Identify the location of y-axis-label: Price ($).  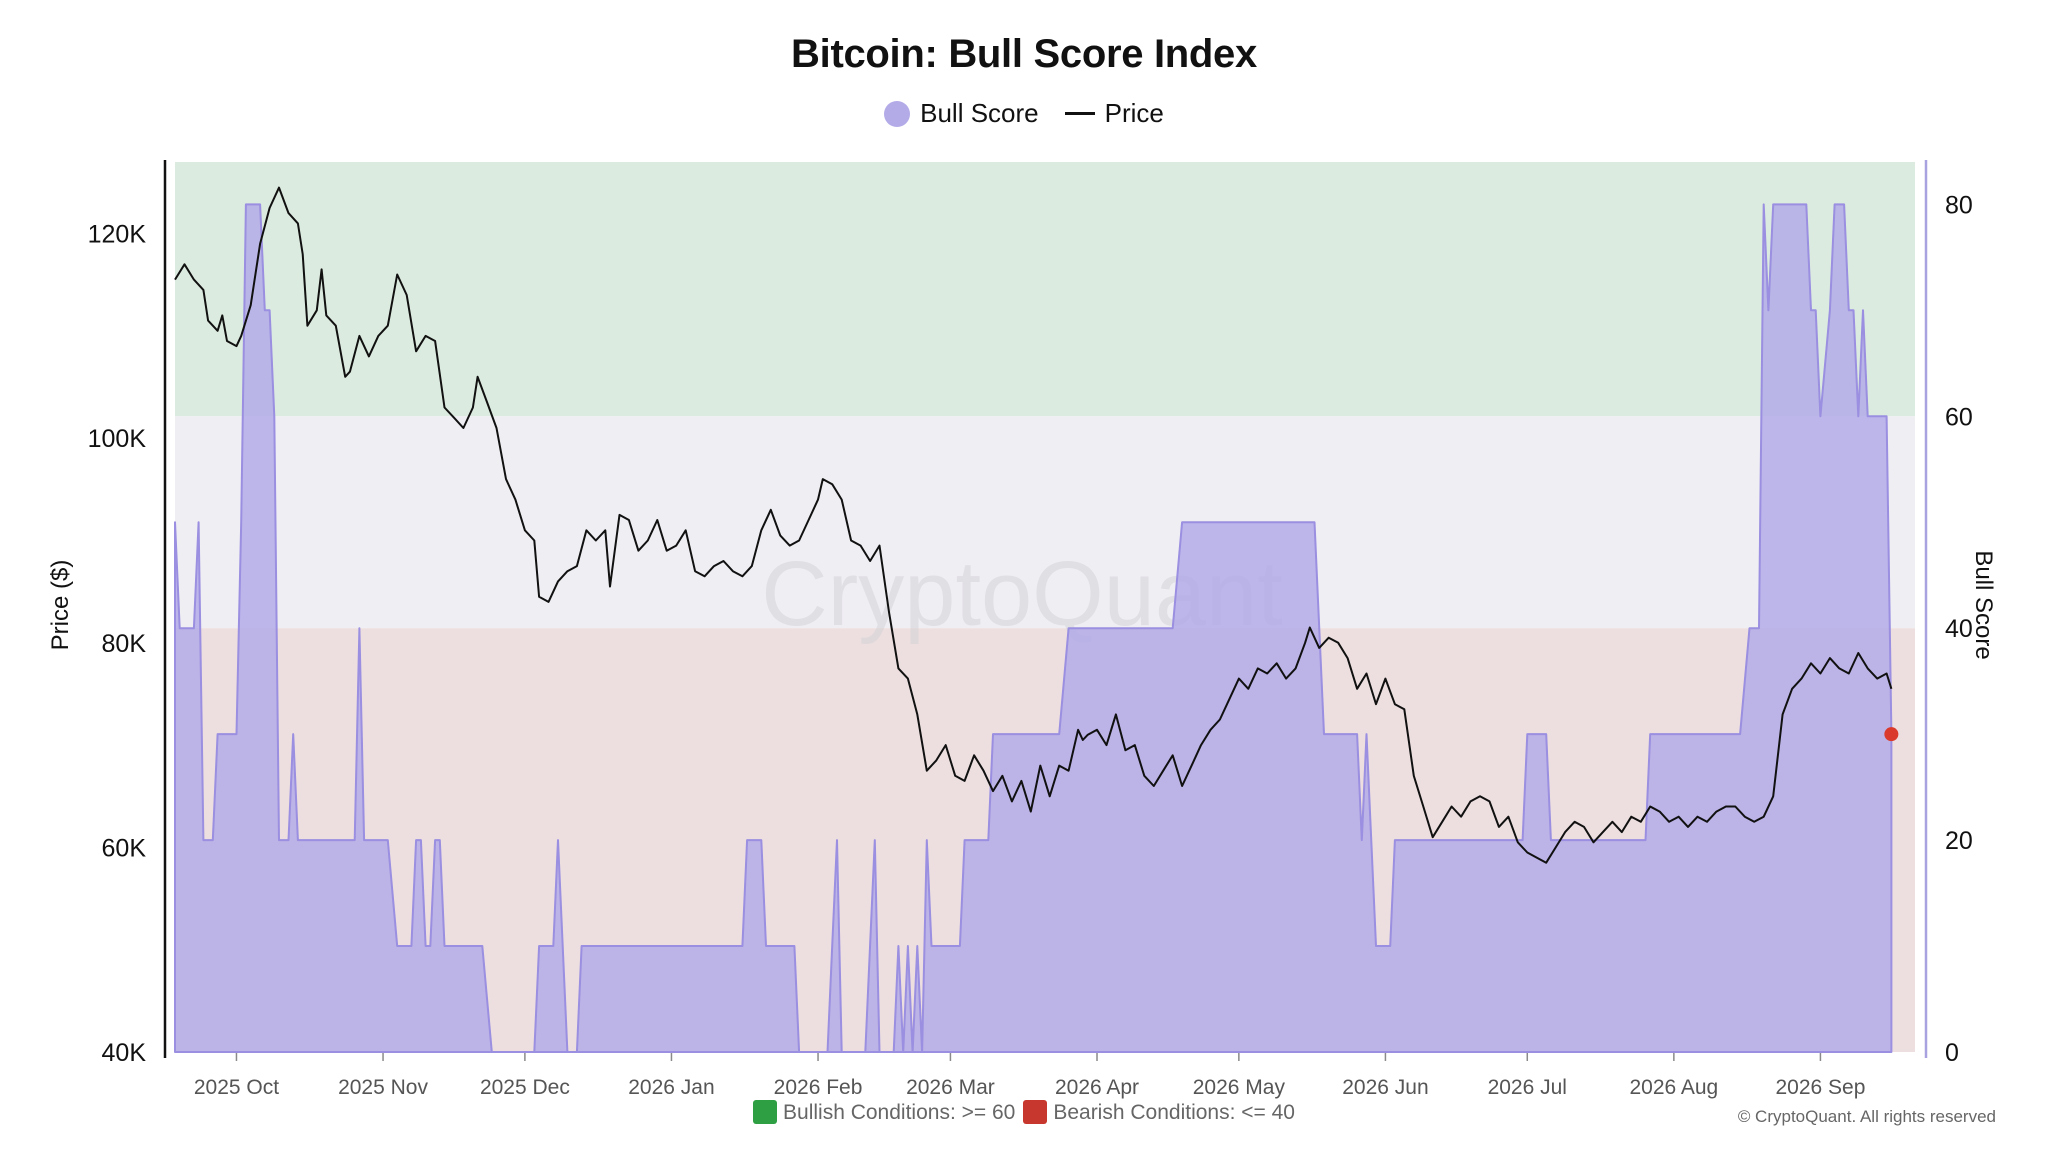
(60, 605).